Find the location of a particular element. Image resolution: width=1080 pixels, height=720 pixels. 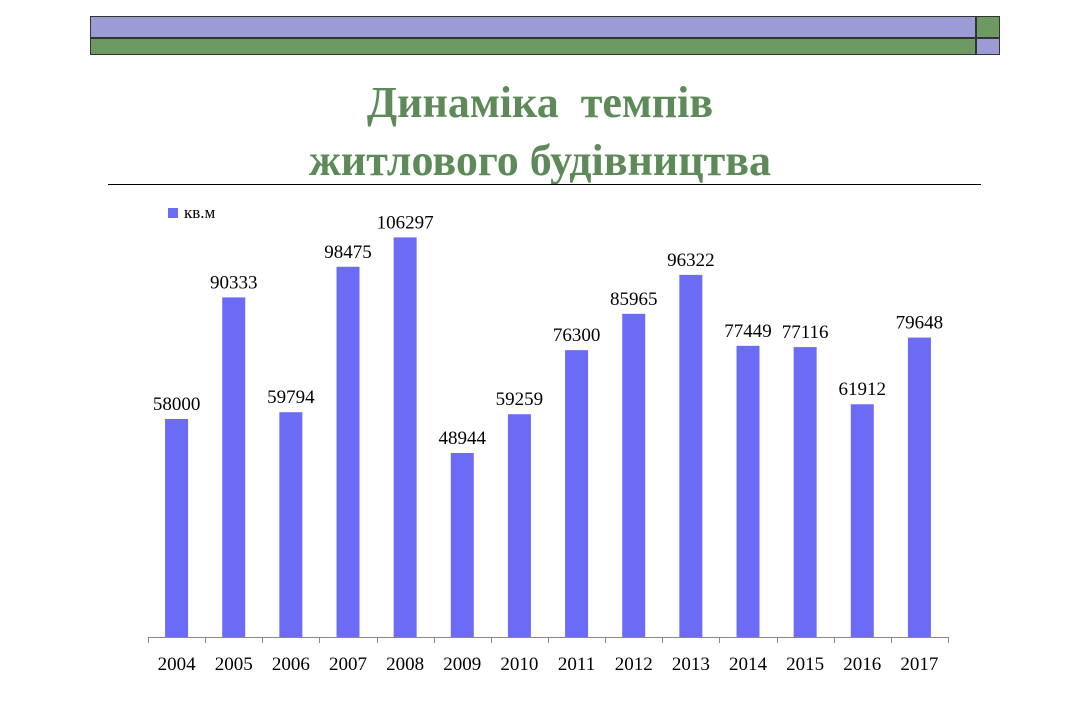

data-label: 48944 is located at coordinates (463, 438).